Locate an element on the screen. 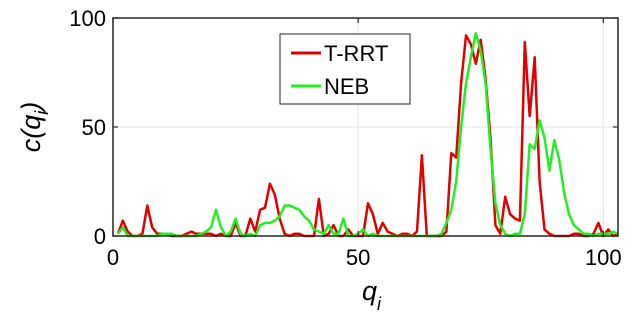 The height and width of the screenshot is (322, 627). x-axis-label: qi is located at coordinates (372, 295).